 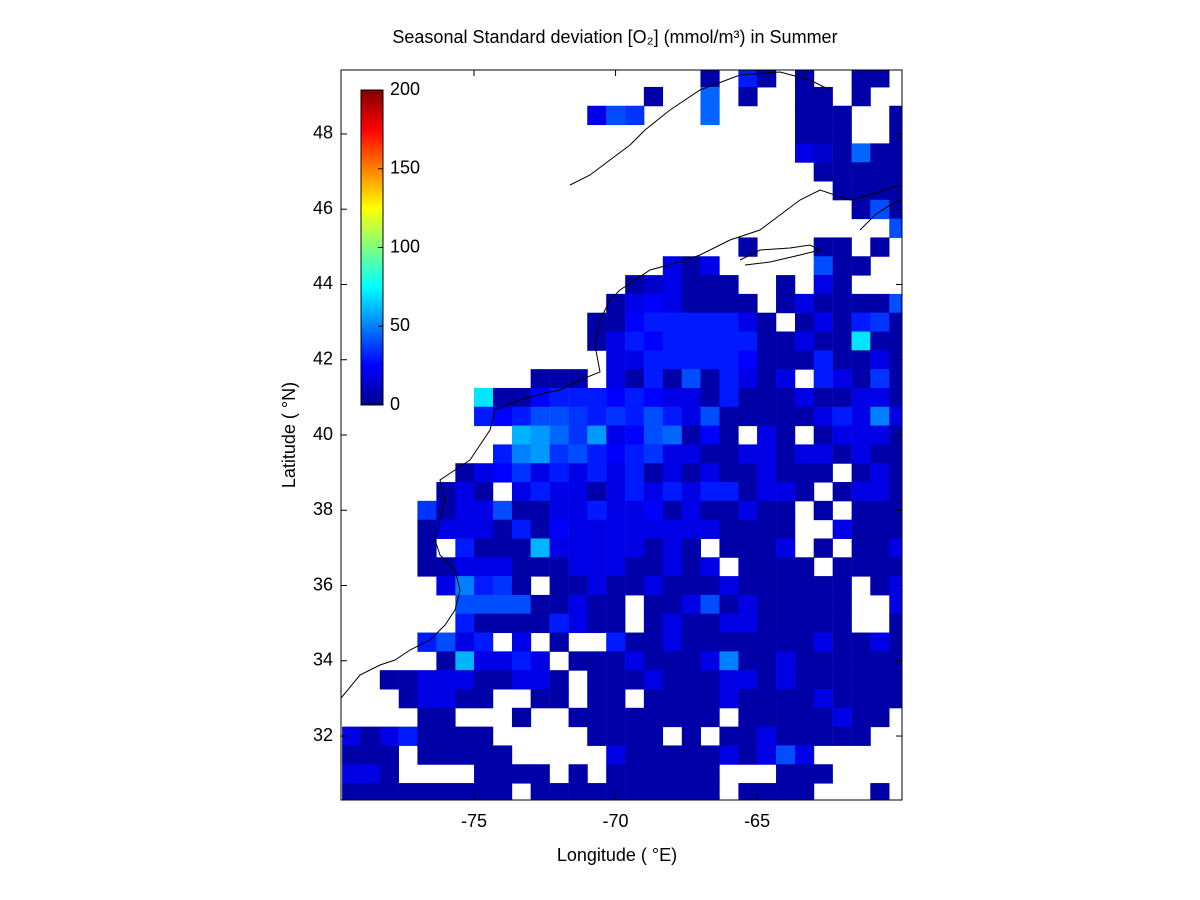 I want to click on colorbar-tick-label: 0, so click(x=395, y=404).